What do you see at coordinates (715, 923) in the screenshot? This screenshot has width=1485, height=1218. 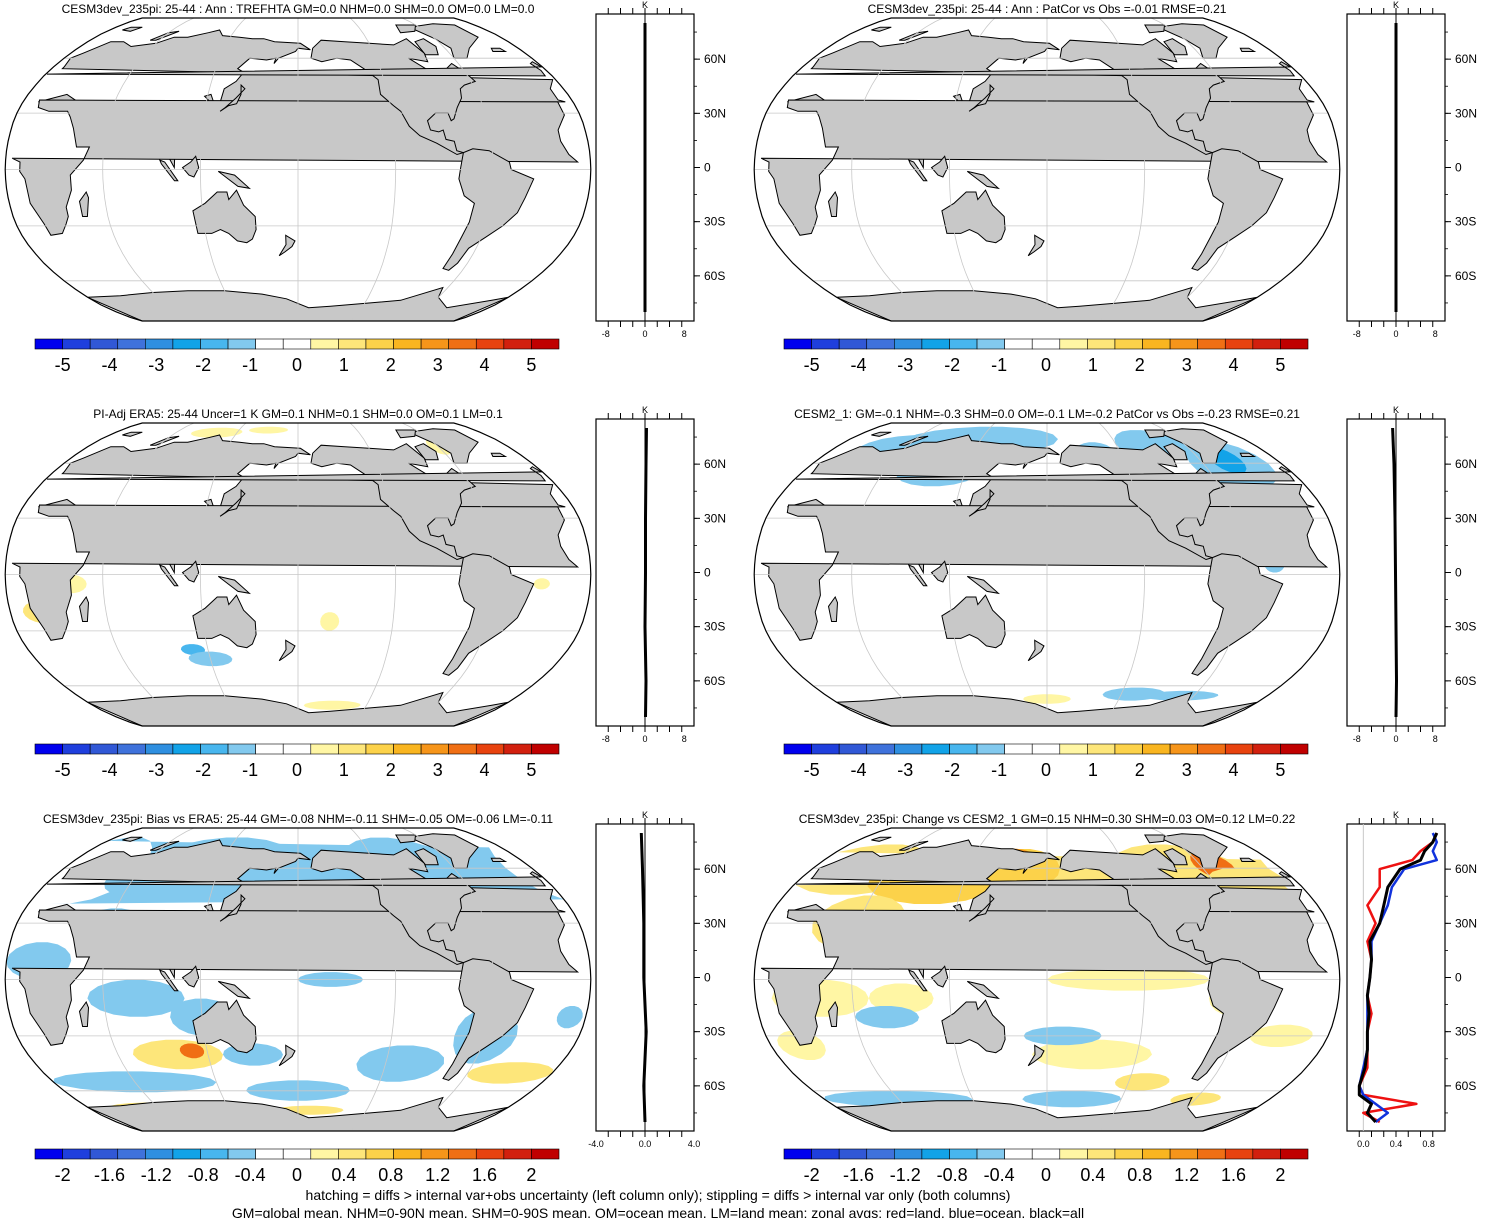 I see `zonal-lat-tick: 30N` at bounding box center [715, 923].